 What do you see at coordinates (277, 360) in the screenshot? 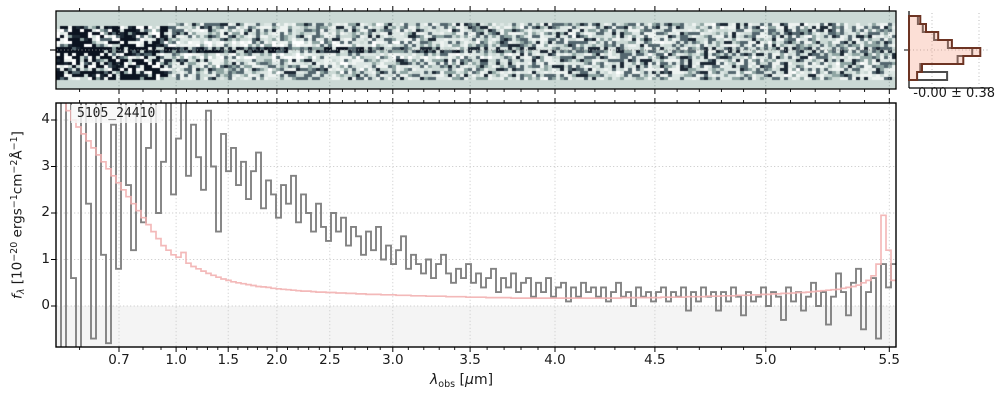
I see `x-tick-label: 2.0` at bounding box center [277, 360].